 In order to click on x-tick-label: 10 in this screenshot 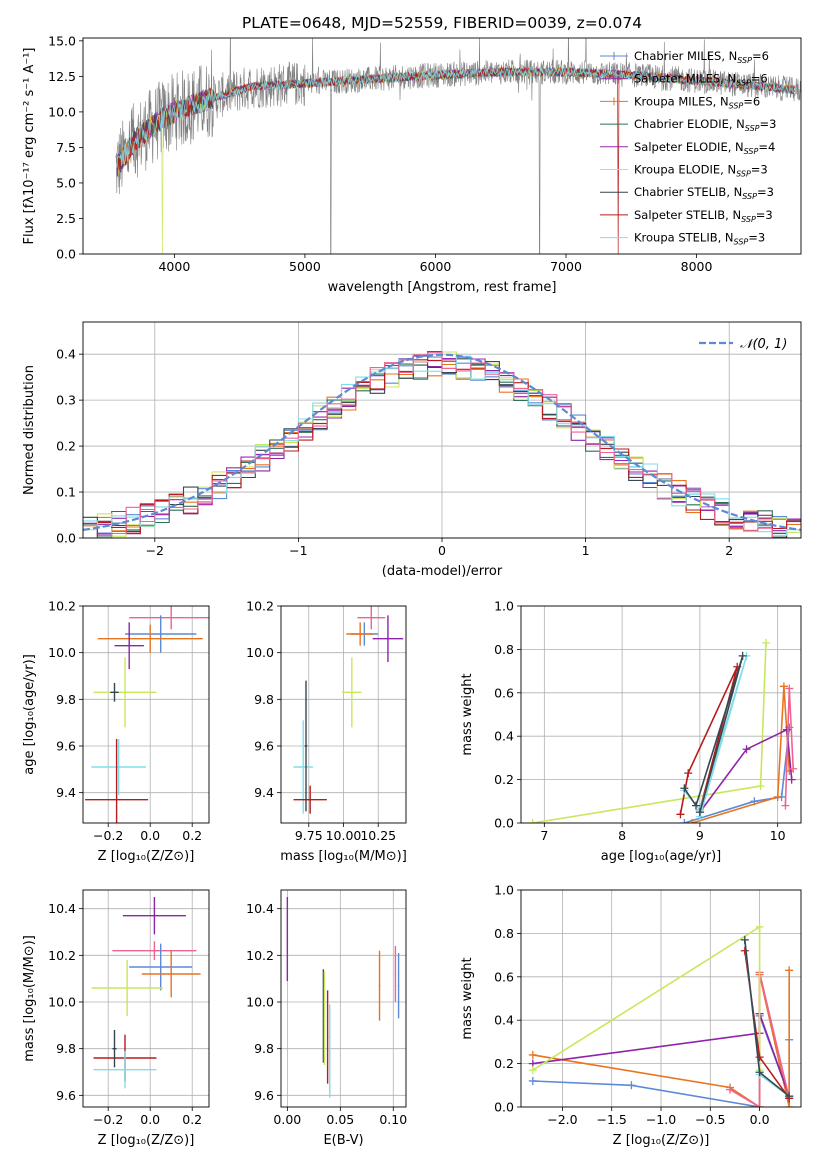, I will do `click(778, 835)`.